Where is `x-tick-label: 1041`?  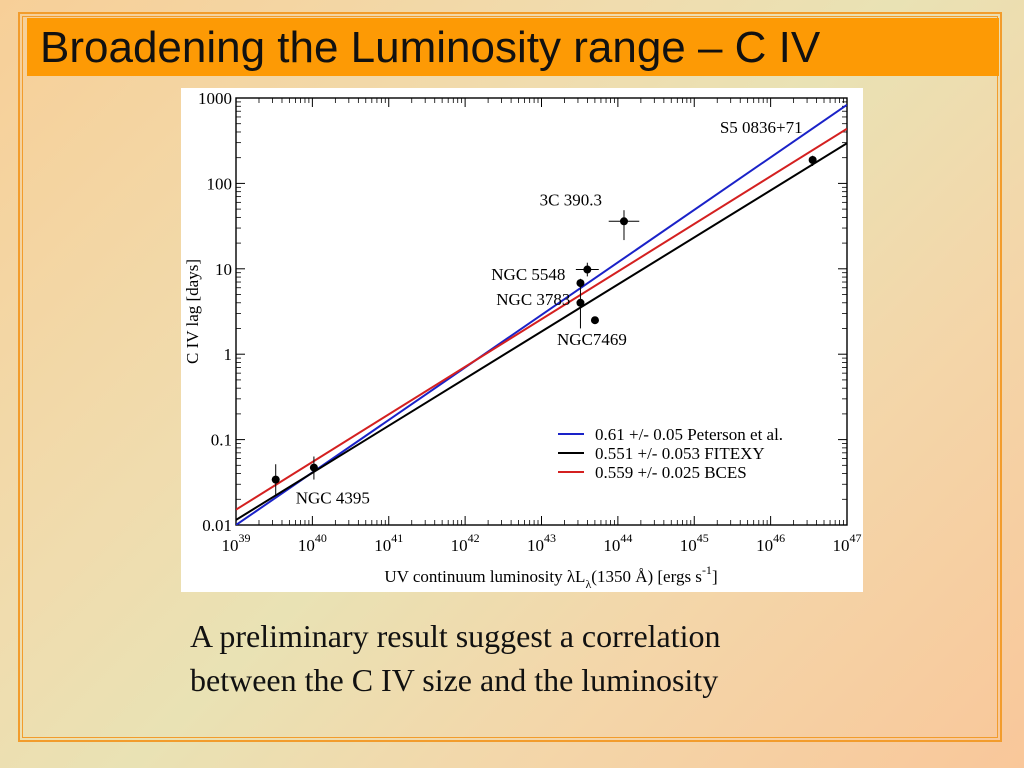
x-tick-label: 1041 is located at coordinates (388, 543).